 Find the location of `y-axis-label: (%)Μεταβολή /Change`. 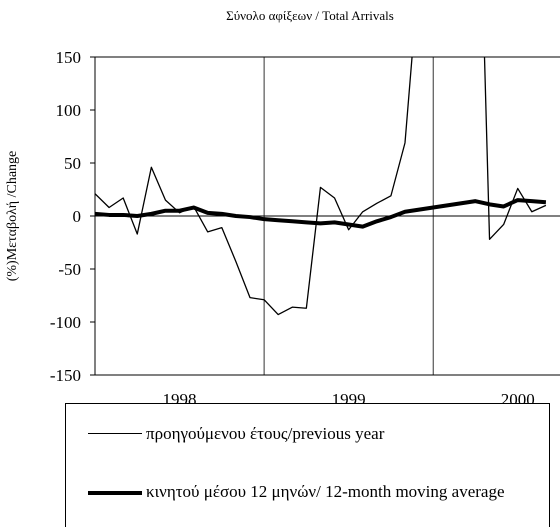

y-axis-label: (%)Μεταβολή /Change is located at coordinates (12, 216).